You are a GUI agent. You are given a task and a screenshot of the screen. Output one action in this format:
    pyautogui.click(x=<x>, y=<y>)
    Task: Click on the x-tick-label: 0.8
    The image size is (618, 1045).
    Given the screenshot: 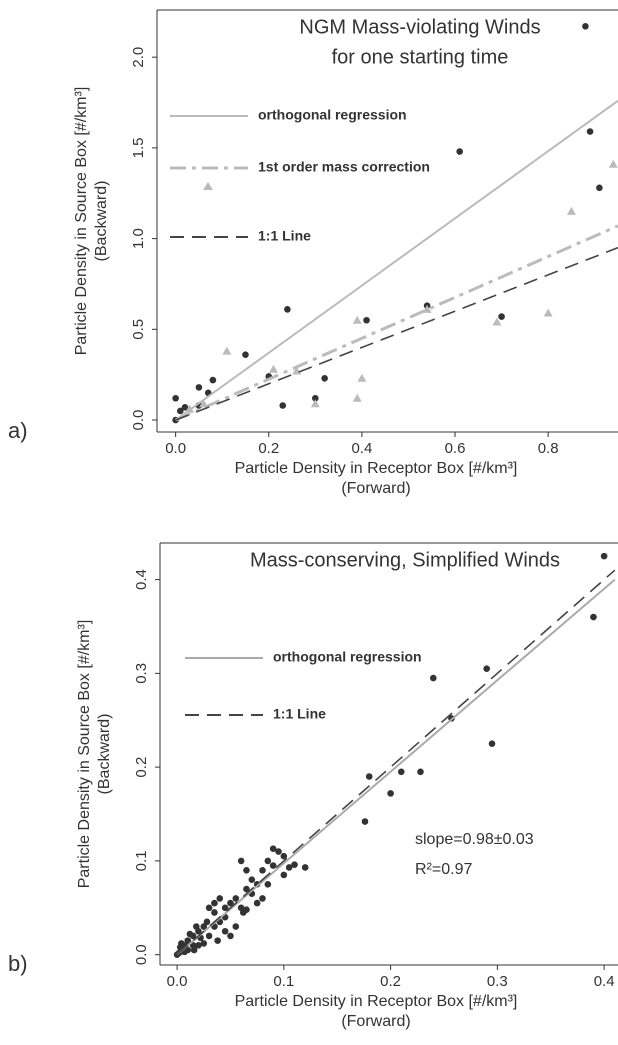 What is the action you would take?
    pyautogui.click(x=548, y=448)
    